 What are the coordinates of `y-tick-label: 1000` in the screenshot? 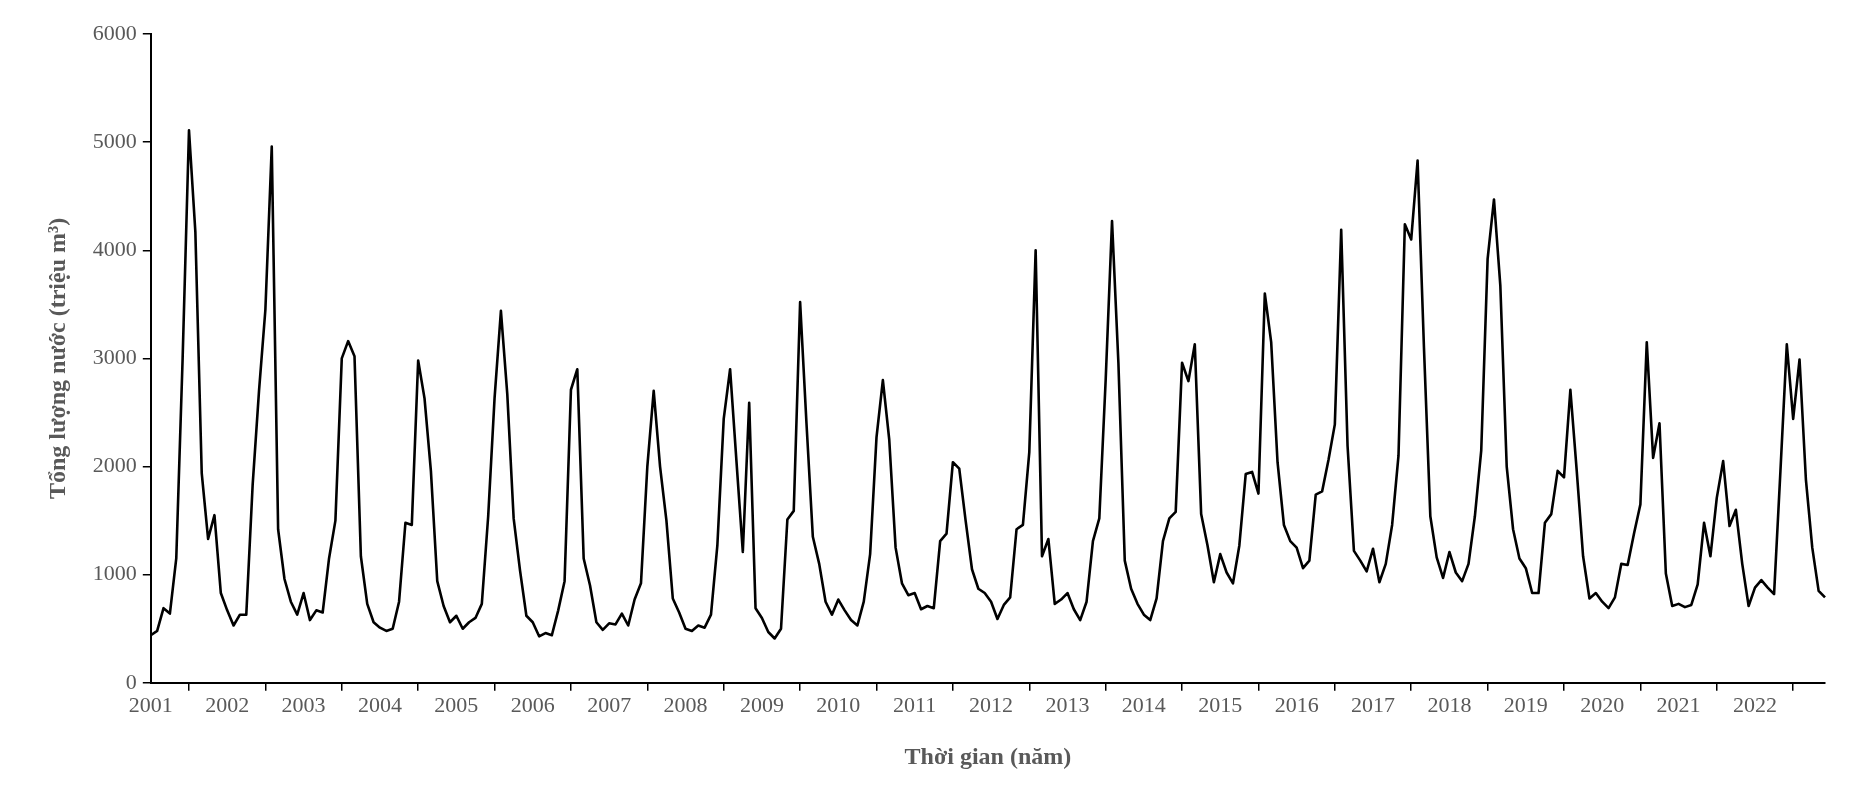 It's located at (114, 573).